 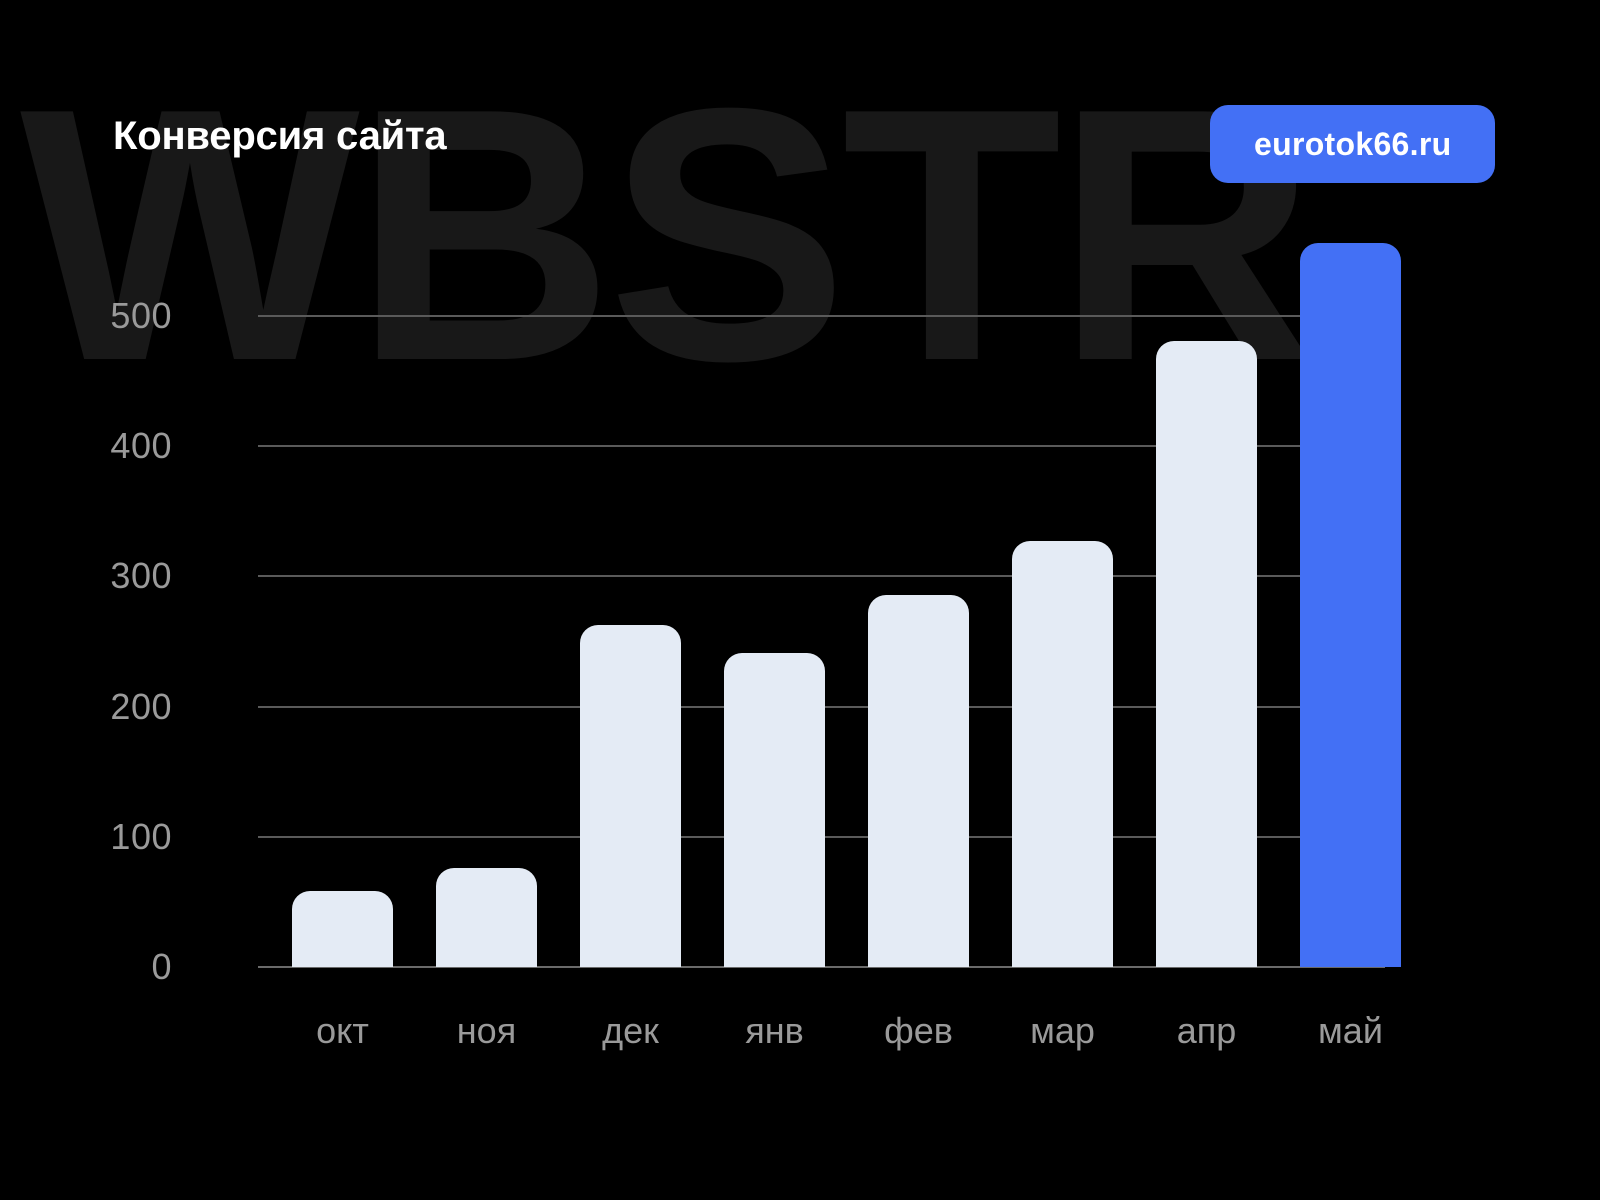 What do you see at coordinates (342, 1030) in the screenshot?
I see `x-axis-tick-label: окт` at bounding box center [342, 1030].